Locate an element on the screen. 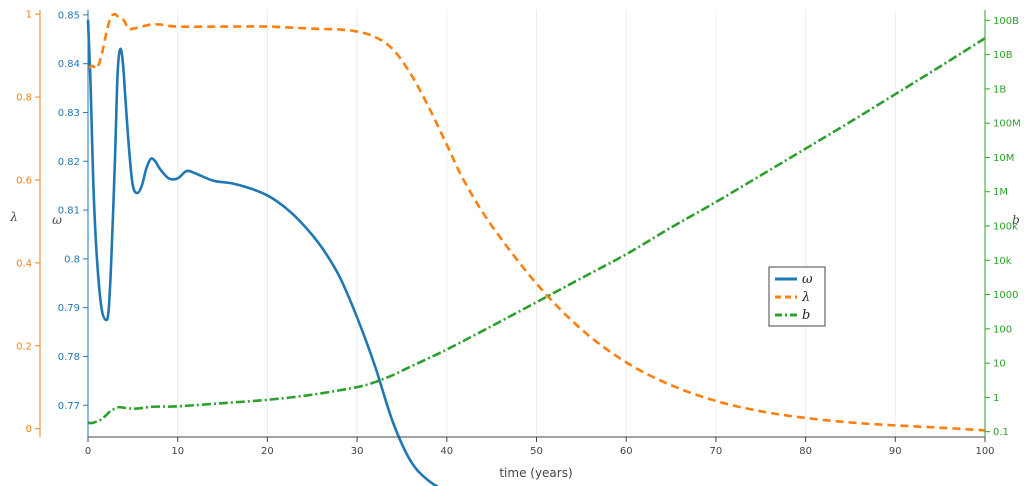 The image size is (1024, 486). b-tick-label: 100k is located at coordinates (1005, 227).